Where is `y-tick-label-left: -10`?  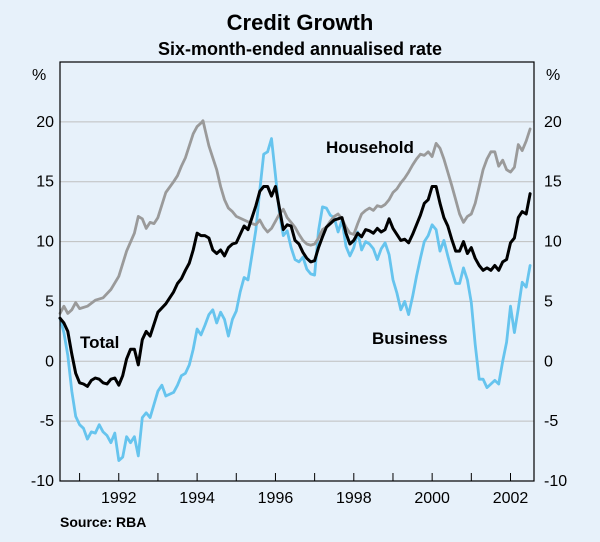 y-tick-label-left: -10 is located at coordinates (42, 481).